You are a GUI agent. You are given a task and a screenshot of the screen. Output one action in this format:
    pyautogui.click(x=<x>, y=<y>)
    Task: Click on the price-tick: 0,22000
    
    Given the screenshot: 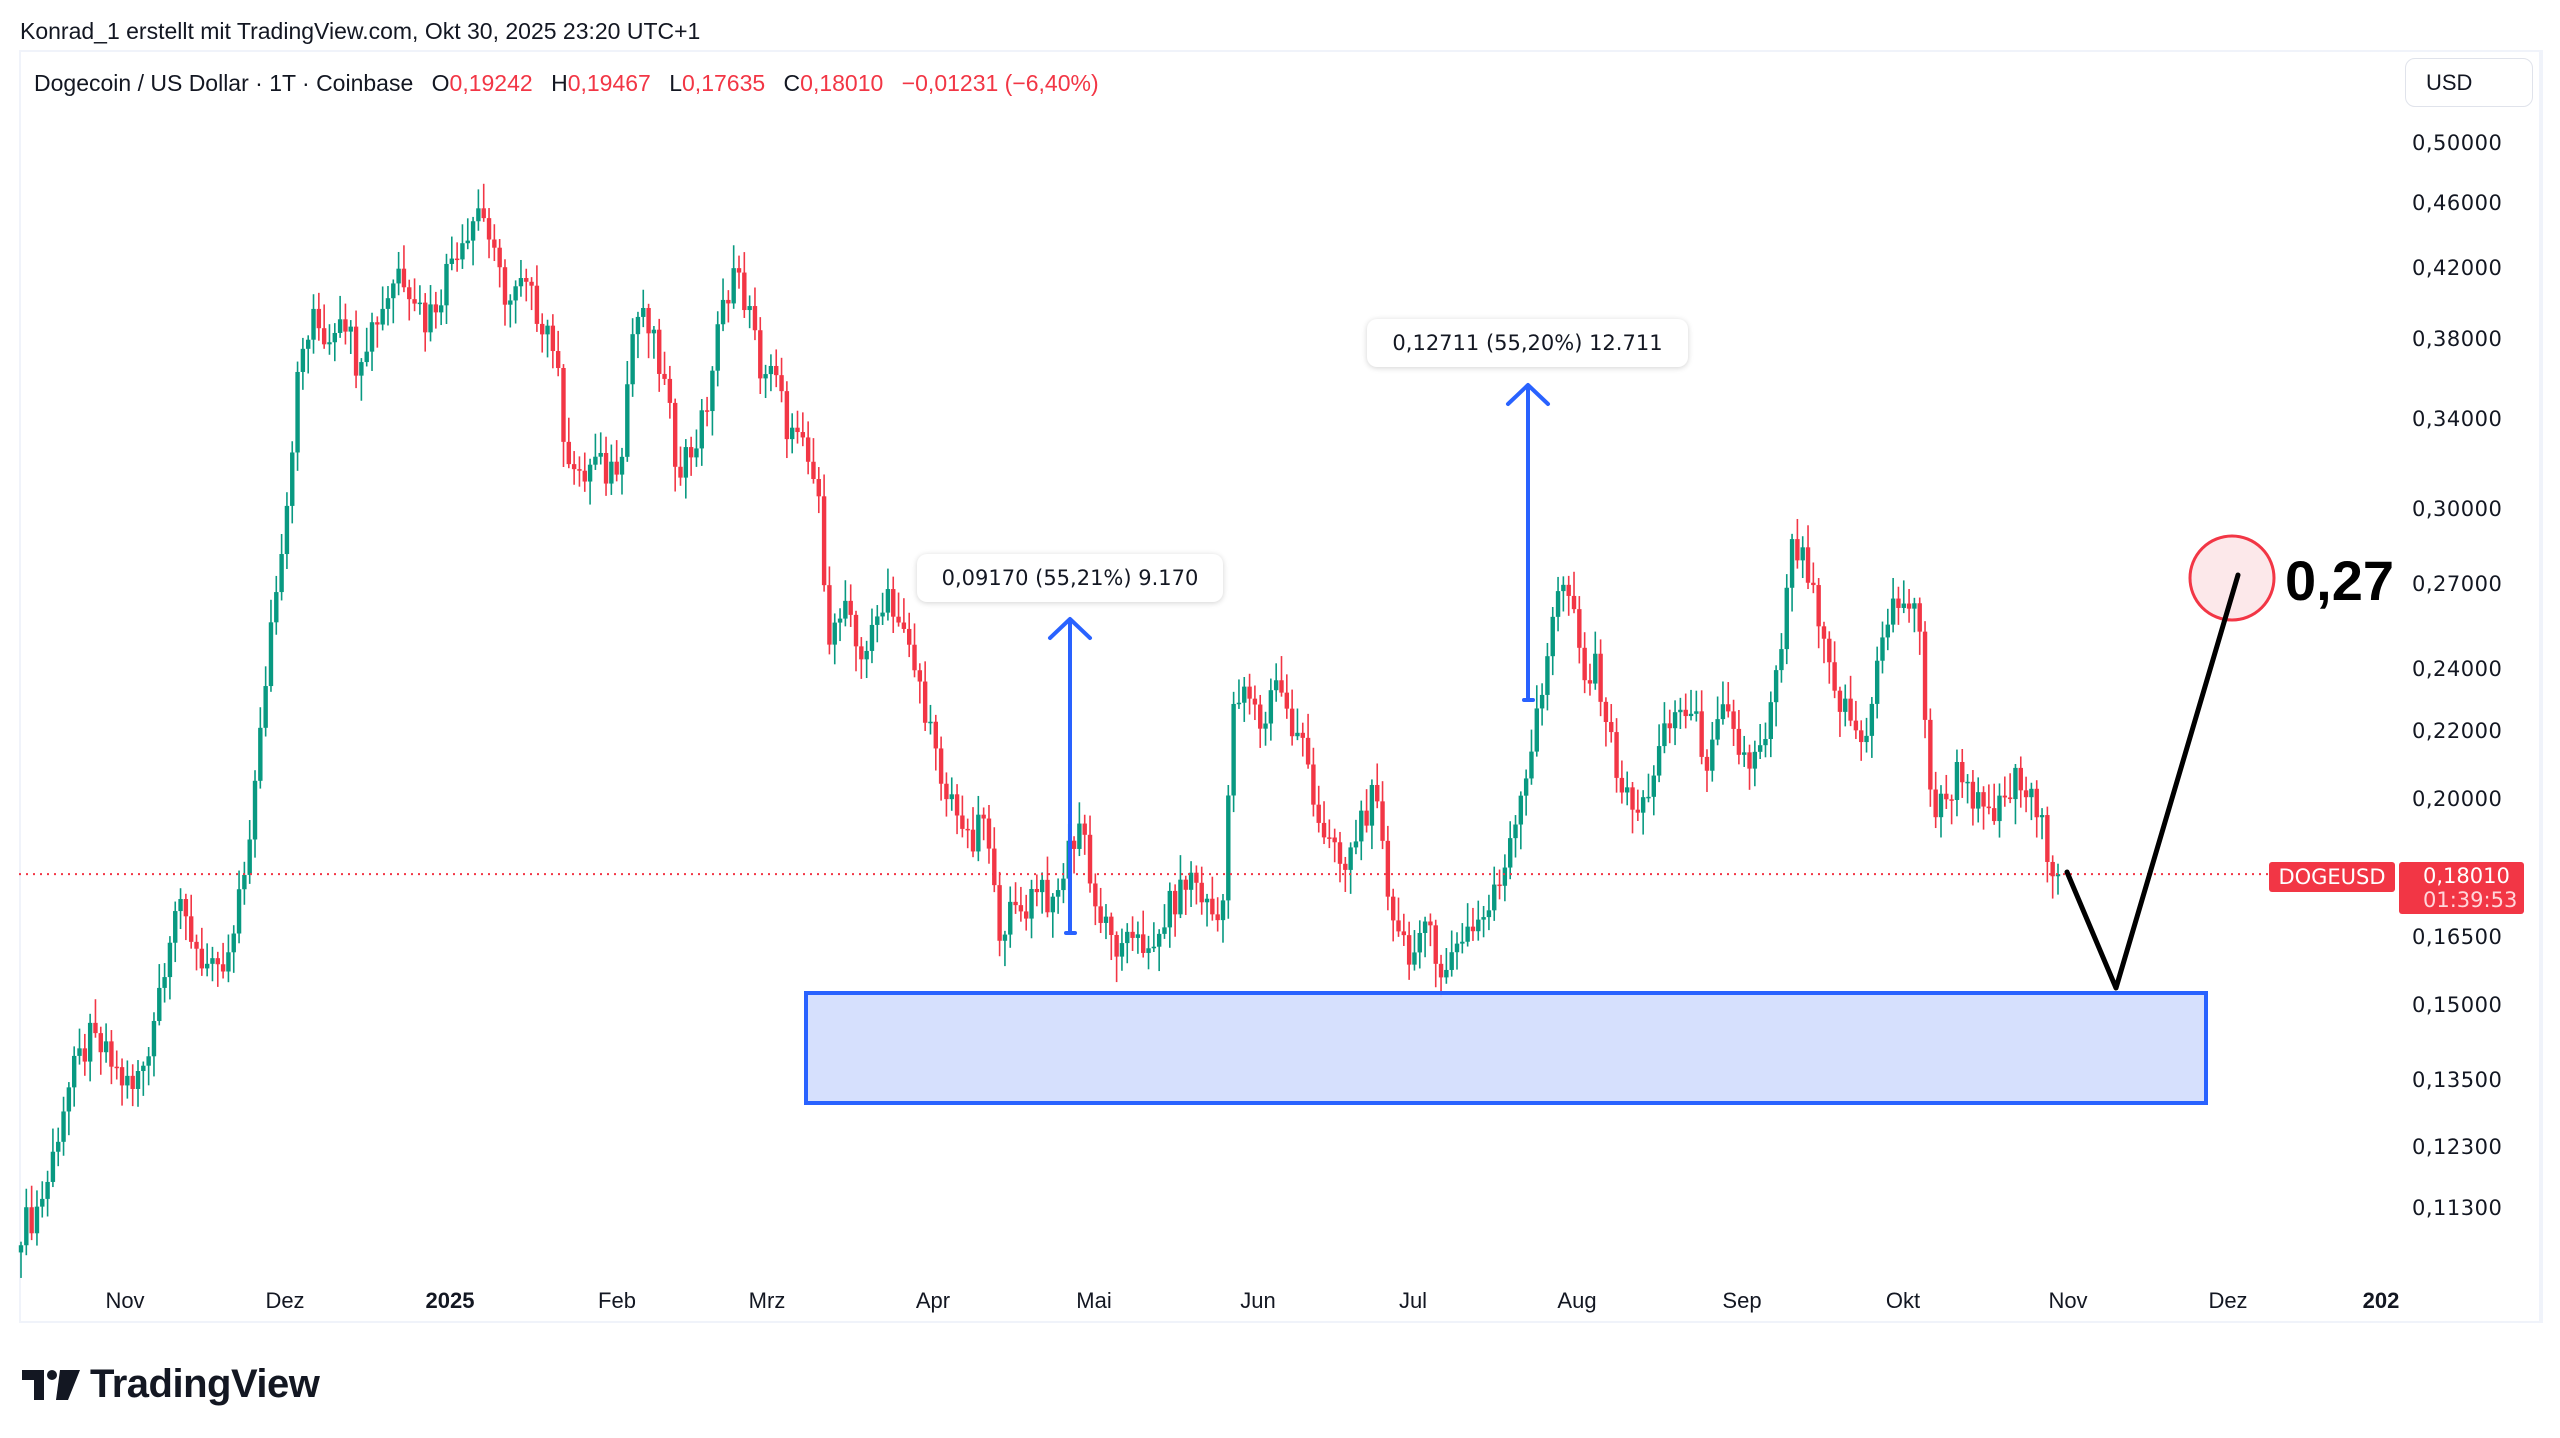 What is the action you would take?
    pyautogui.click(x=2457, y=730)
    